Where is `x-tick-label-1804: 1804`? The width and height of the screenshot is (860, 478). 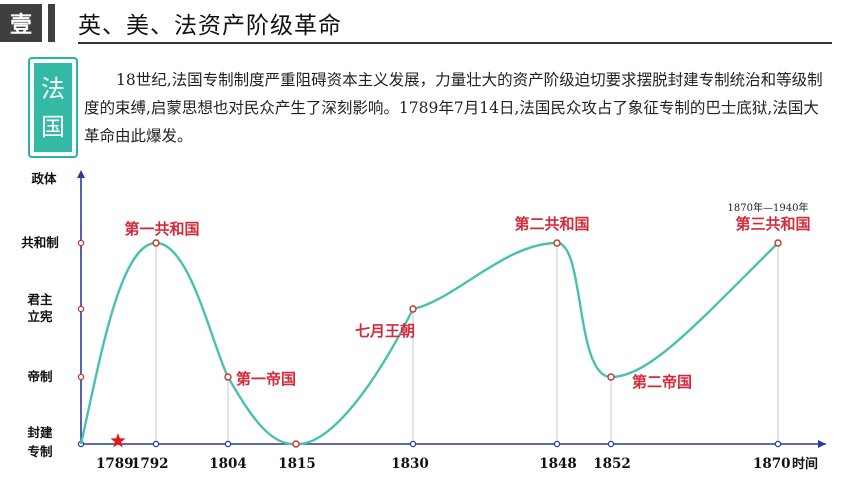
x-tick-label-1804: 1804 is located at coordinates (228, 464).